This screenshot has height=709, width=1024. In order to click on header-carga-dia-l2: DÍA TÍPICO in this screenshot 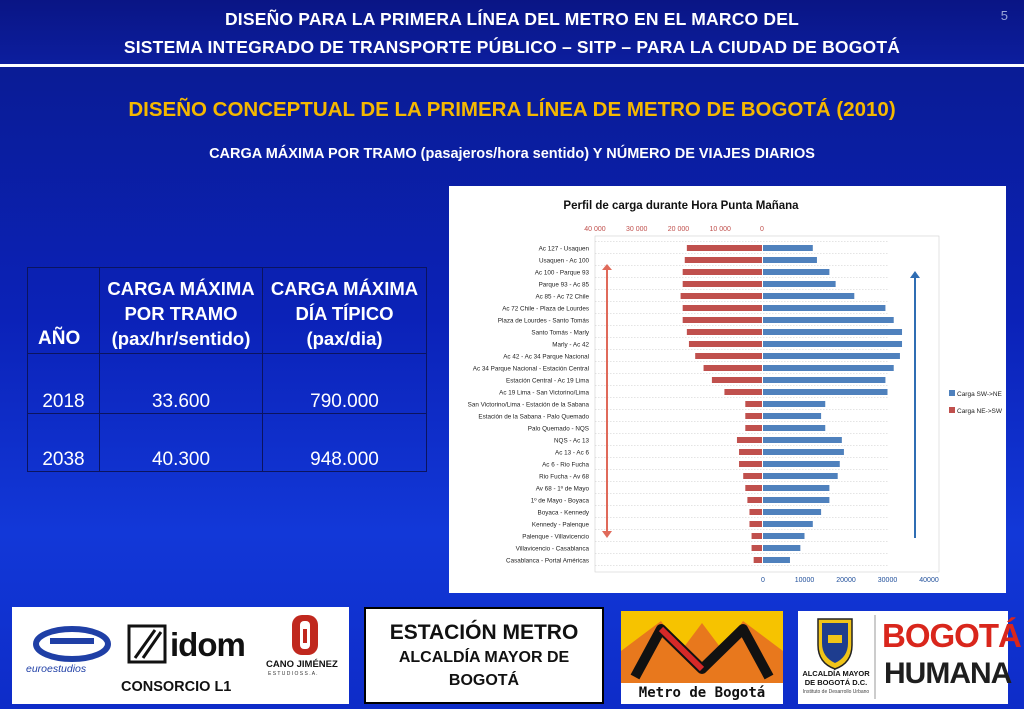, I will do `click(344, 313)`.